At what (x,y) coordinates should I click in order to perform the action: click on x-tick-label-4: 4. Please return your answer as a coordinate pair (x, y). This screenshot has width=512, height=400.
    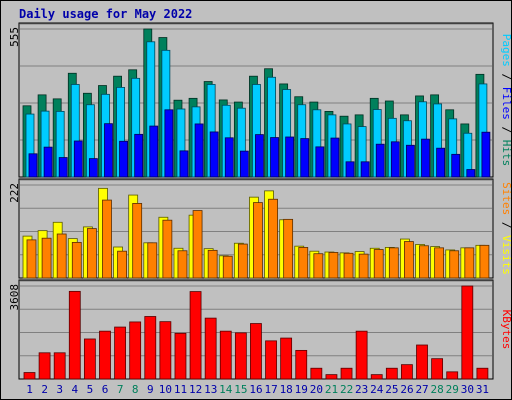
    Looking at the image, I should click on (75, 389).